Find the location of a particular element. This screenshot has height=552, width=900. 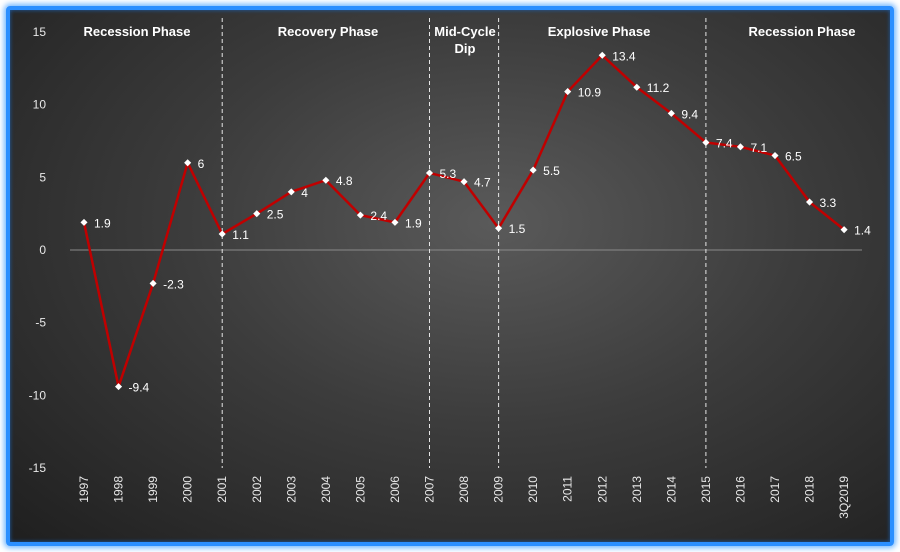

y-tick-label: -5 is located at coordinates (40, 323).